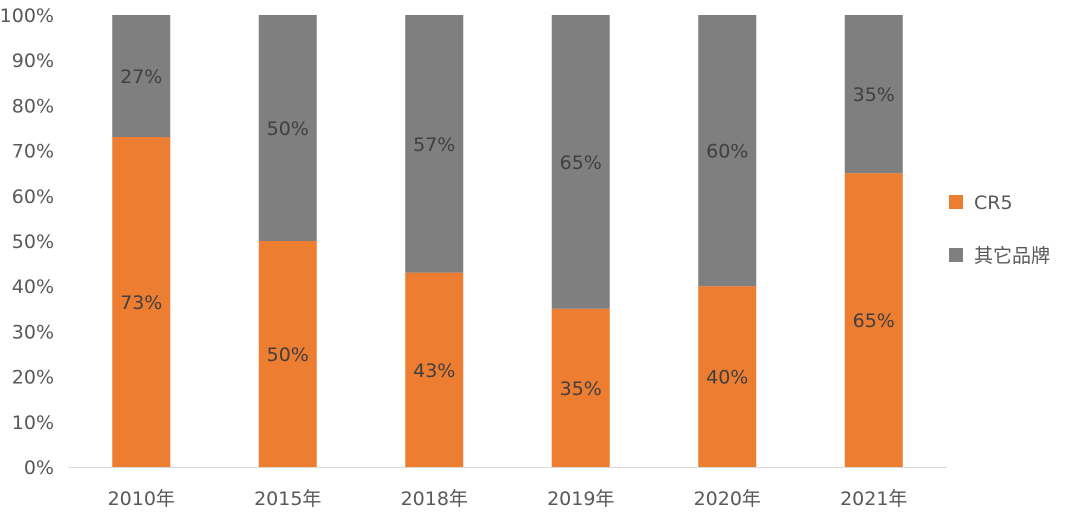 Image resolution: width=1080 pixels, height=512 pixels. What do you see at coordinates (1012, 256) in the screenshot?
I see `legend-label: 其它品牌` at bounding box center [1012, 256].